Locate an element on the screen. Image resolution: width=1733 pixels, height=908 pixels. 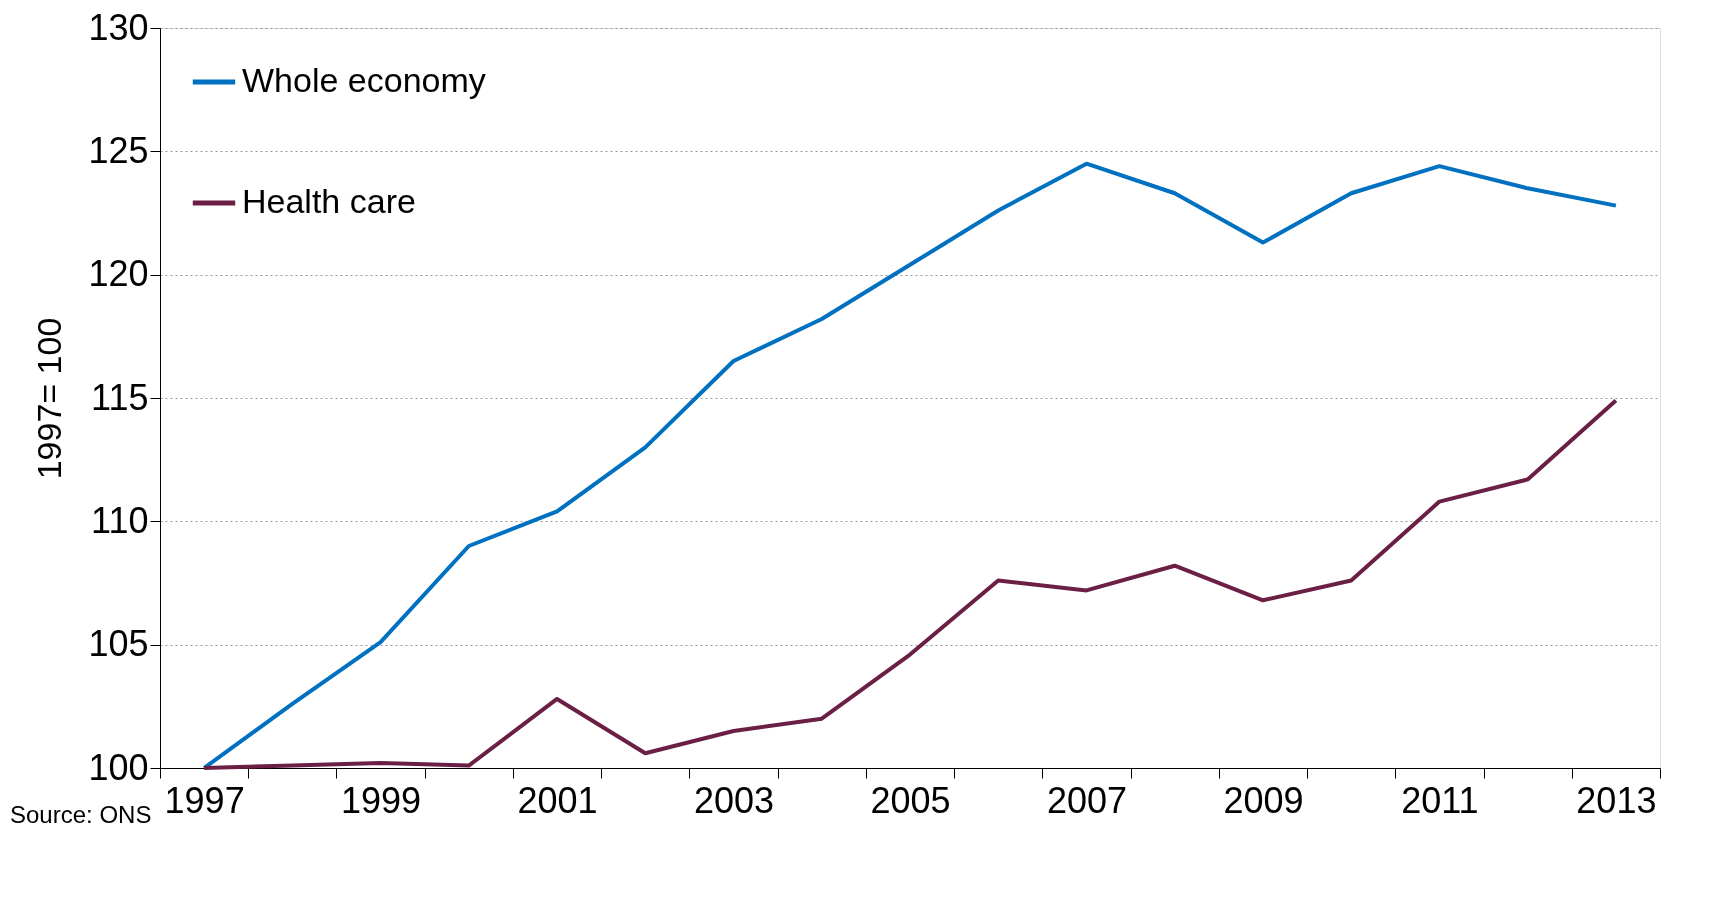
legend-label: Health care is located at coordinates (329, 201).